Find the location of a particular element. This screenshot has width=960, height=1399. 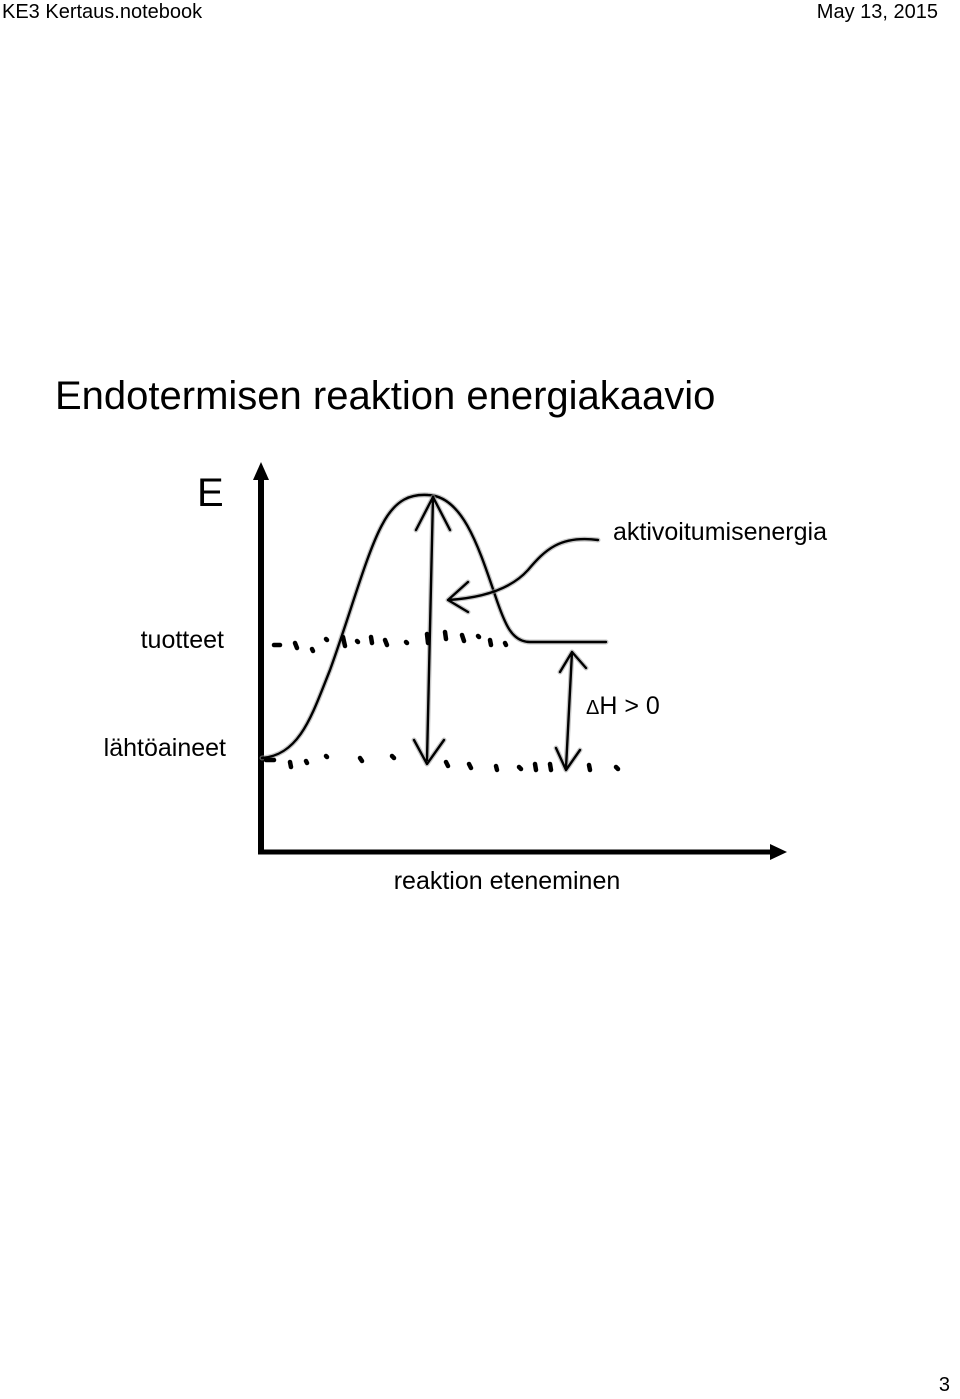

energy-curve is located at coordinates (434, 626).